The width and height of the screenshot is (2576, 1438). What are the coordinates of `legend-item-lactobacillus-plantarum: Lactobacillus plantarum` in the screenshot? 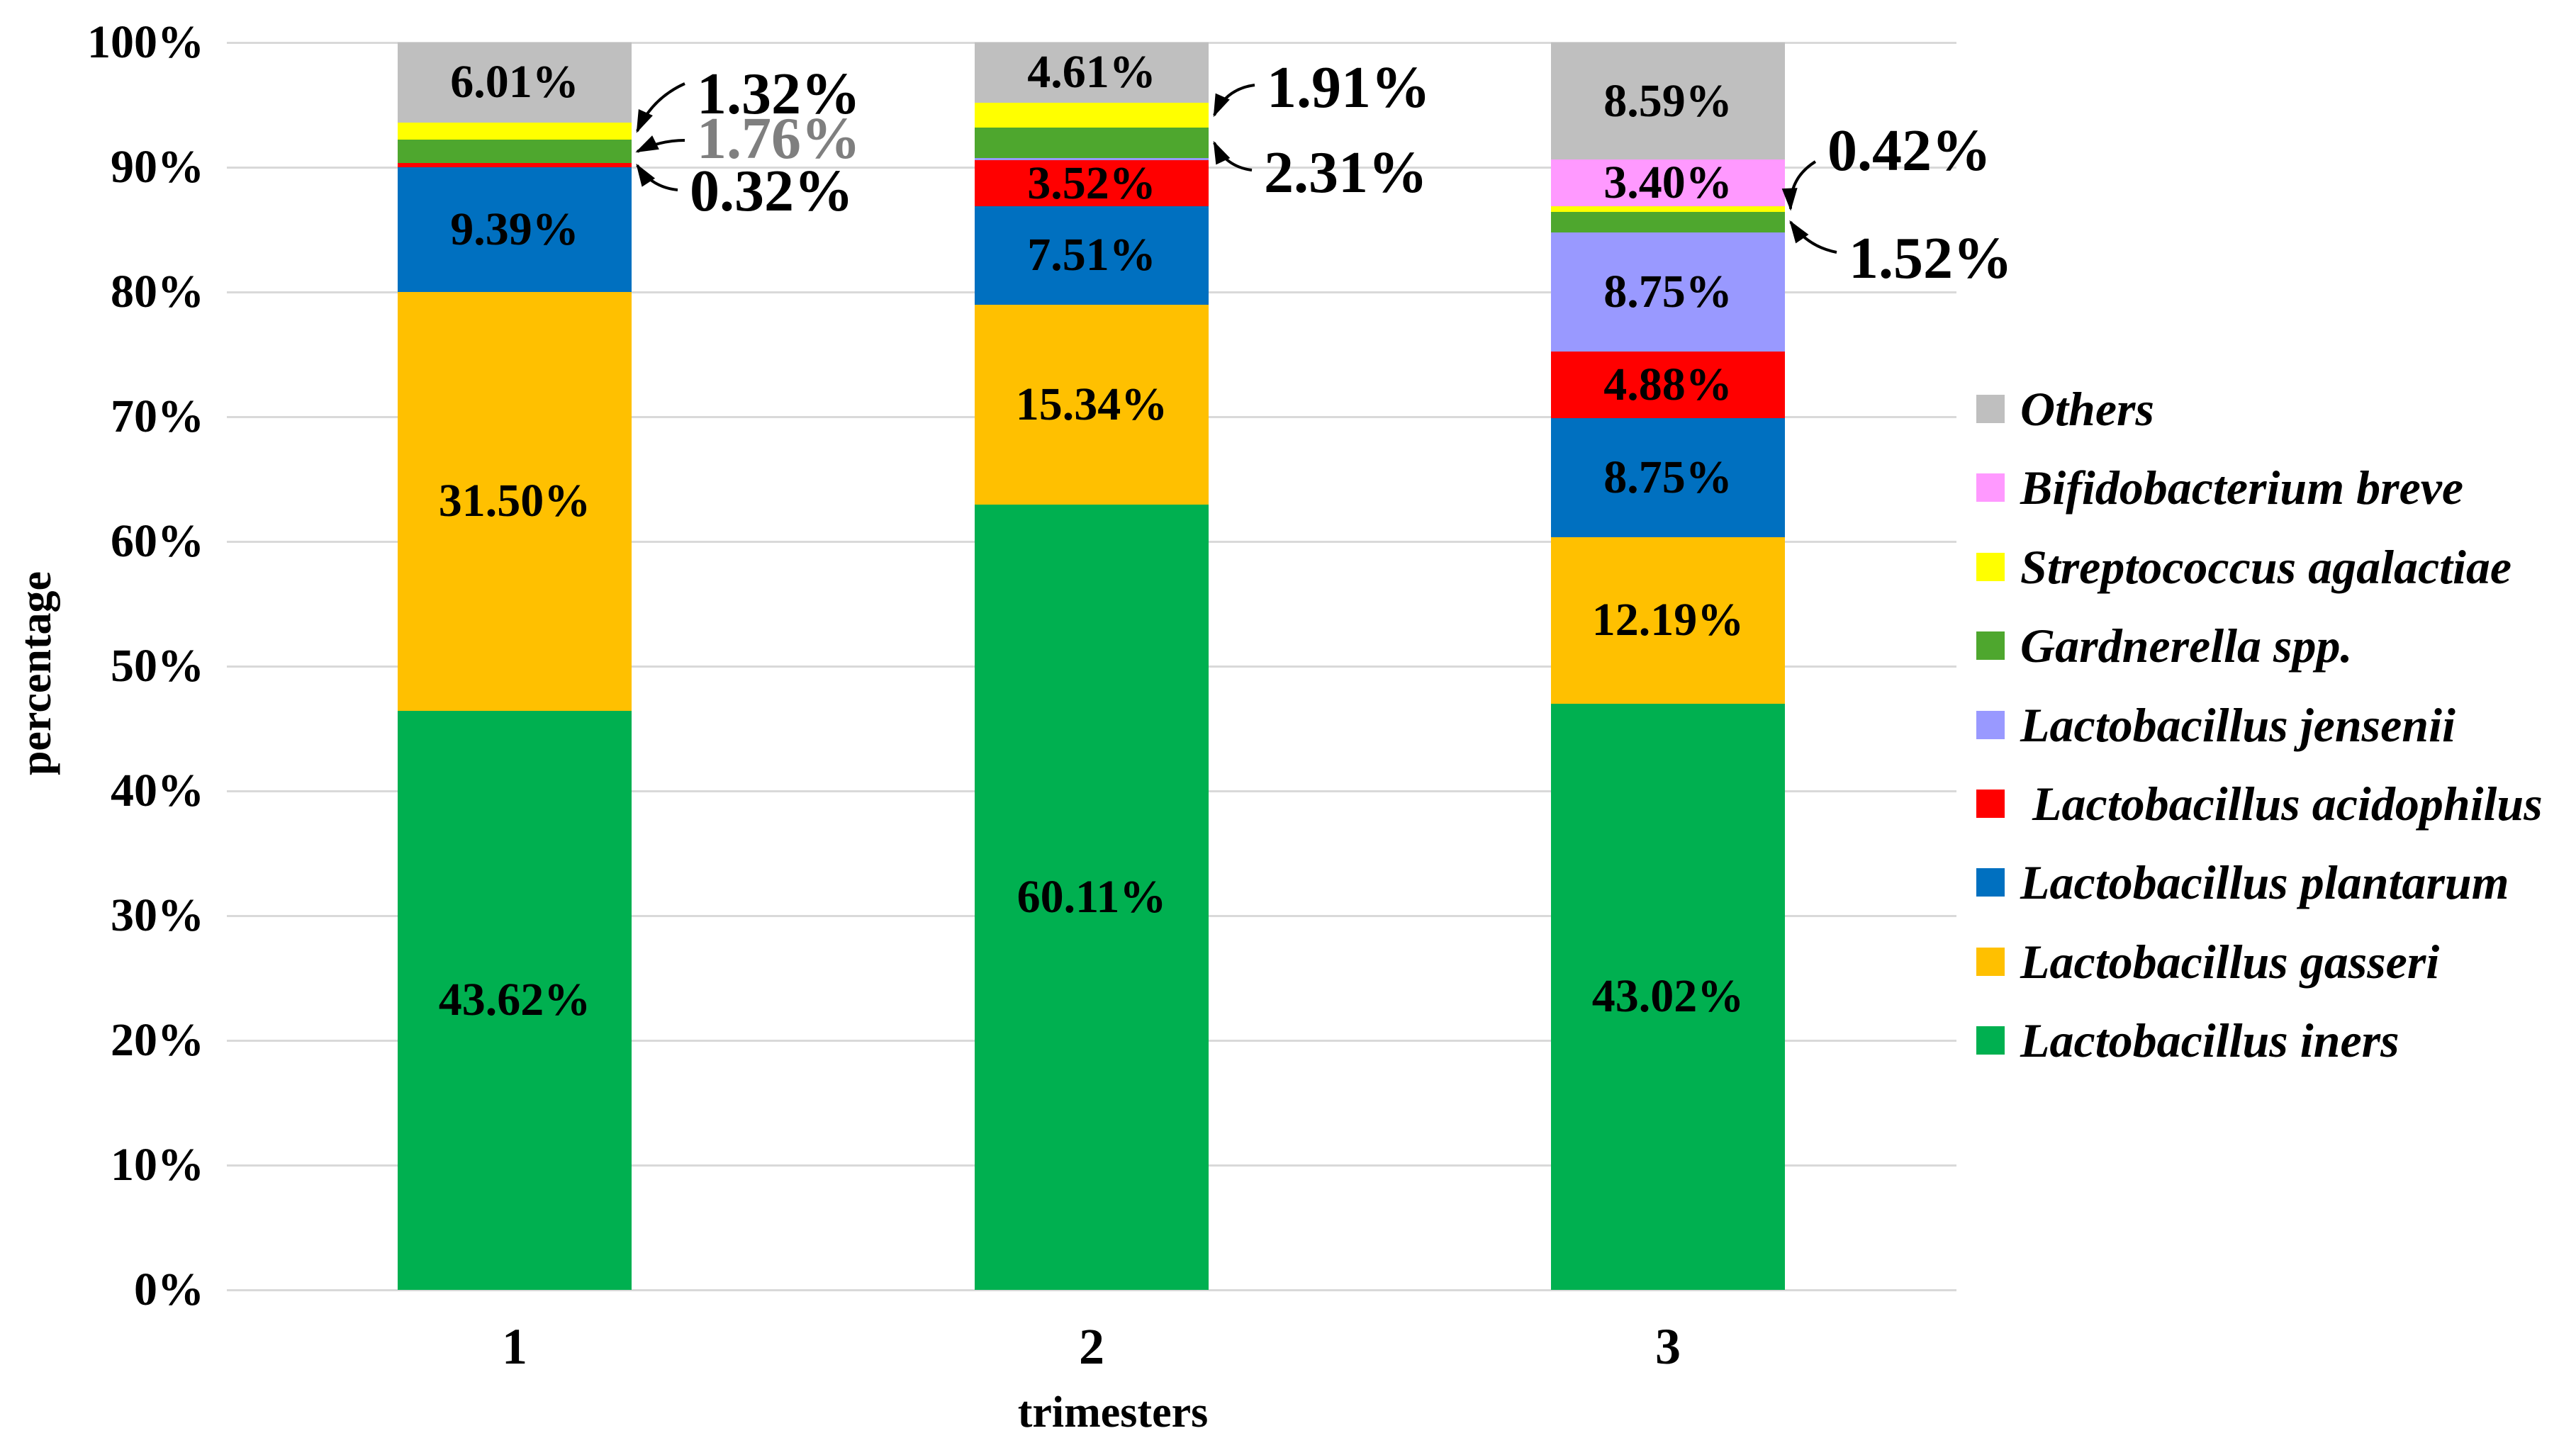 It's located at (2242, 882).